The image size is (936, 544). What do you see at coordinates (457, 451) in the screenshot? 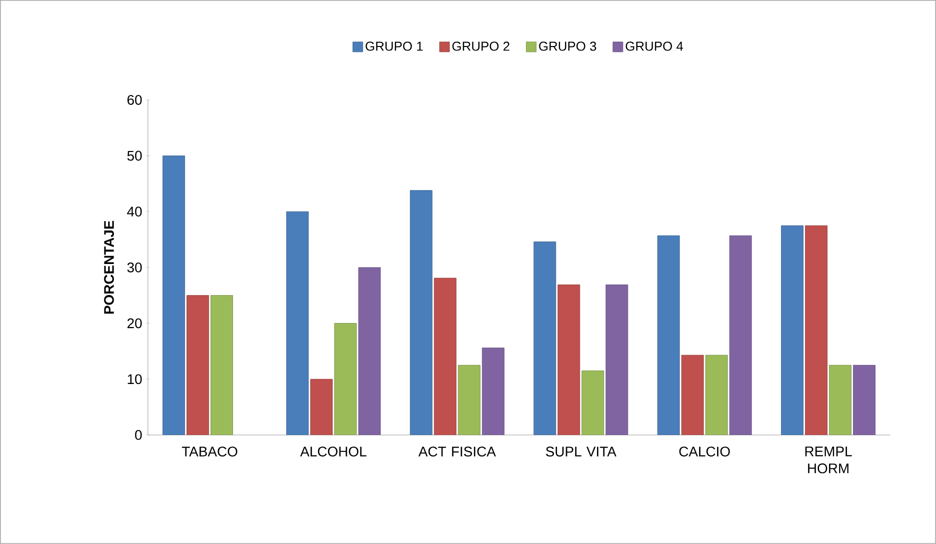
I see `x-tick-label: ACT FISICA` at bounding box center [457, 451].